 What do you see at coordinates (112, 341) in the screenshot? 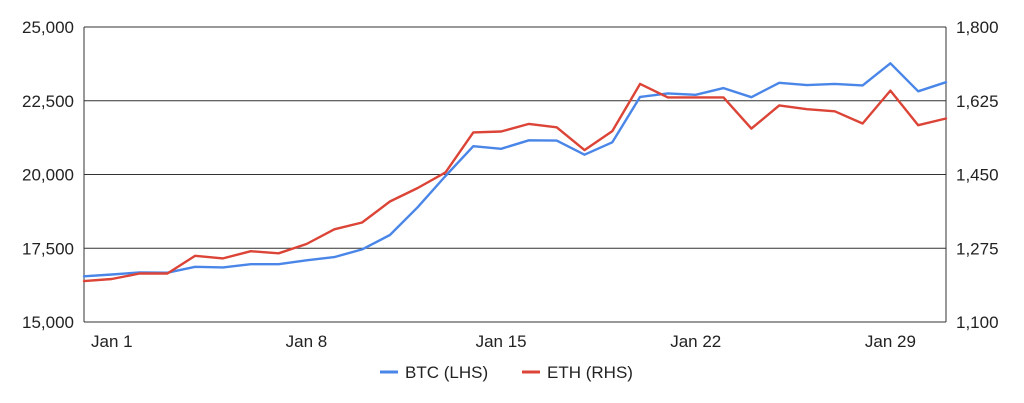
I see `x-tick-label: Jan 1` at bounding box center [112, 341].